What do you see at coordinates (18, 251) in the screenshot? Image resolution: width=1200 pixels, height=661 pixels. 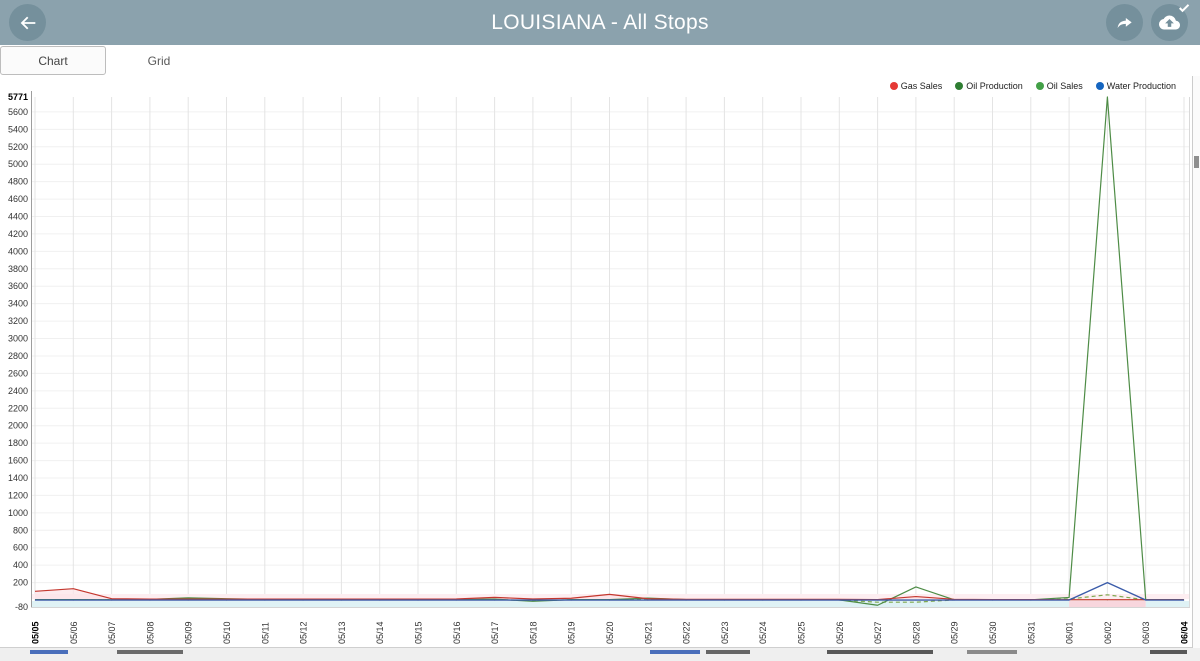 I see `y-axis-tick: 4000` at bounding box center [18, 251].